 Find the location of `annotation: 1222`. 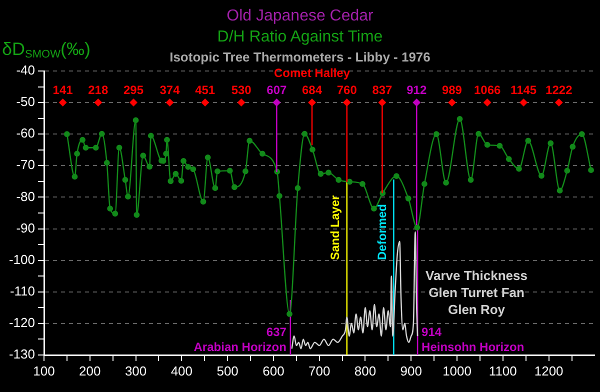

annotation: 1222 is located at coordinates (559, 89).